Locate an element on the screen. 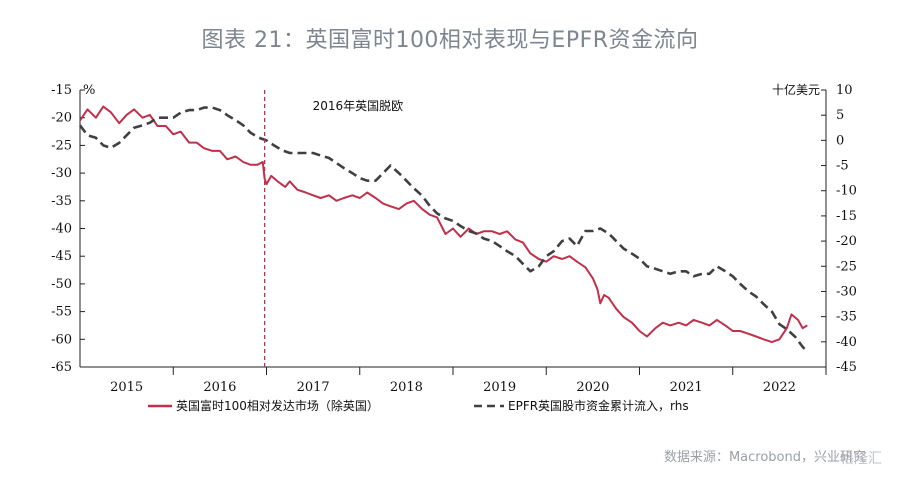  x-tick-label: 2017 is located at coordinates (313, 387).